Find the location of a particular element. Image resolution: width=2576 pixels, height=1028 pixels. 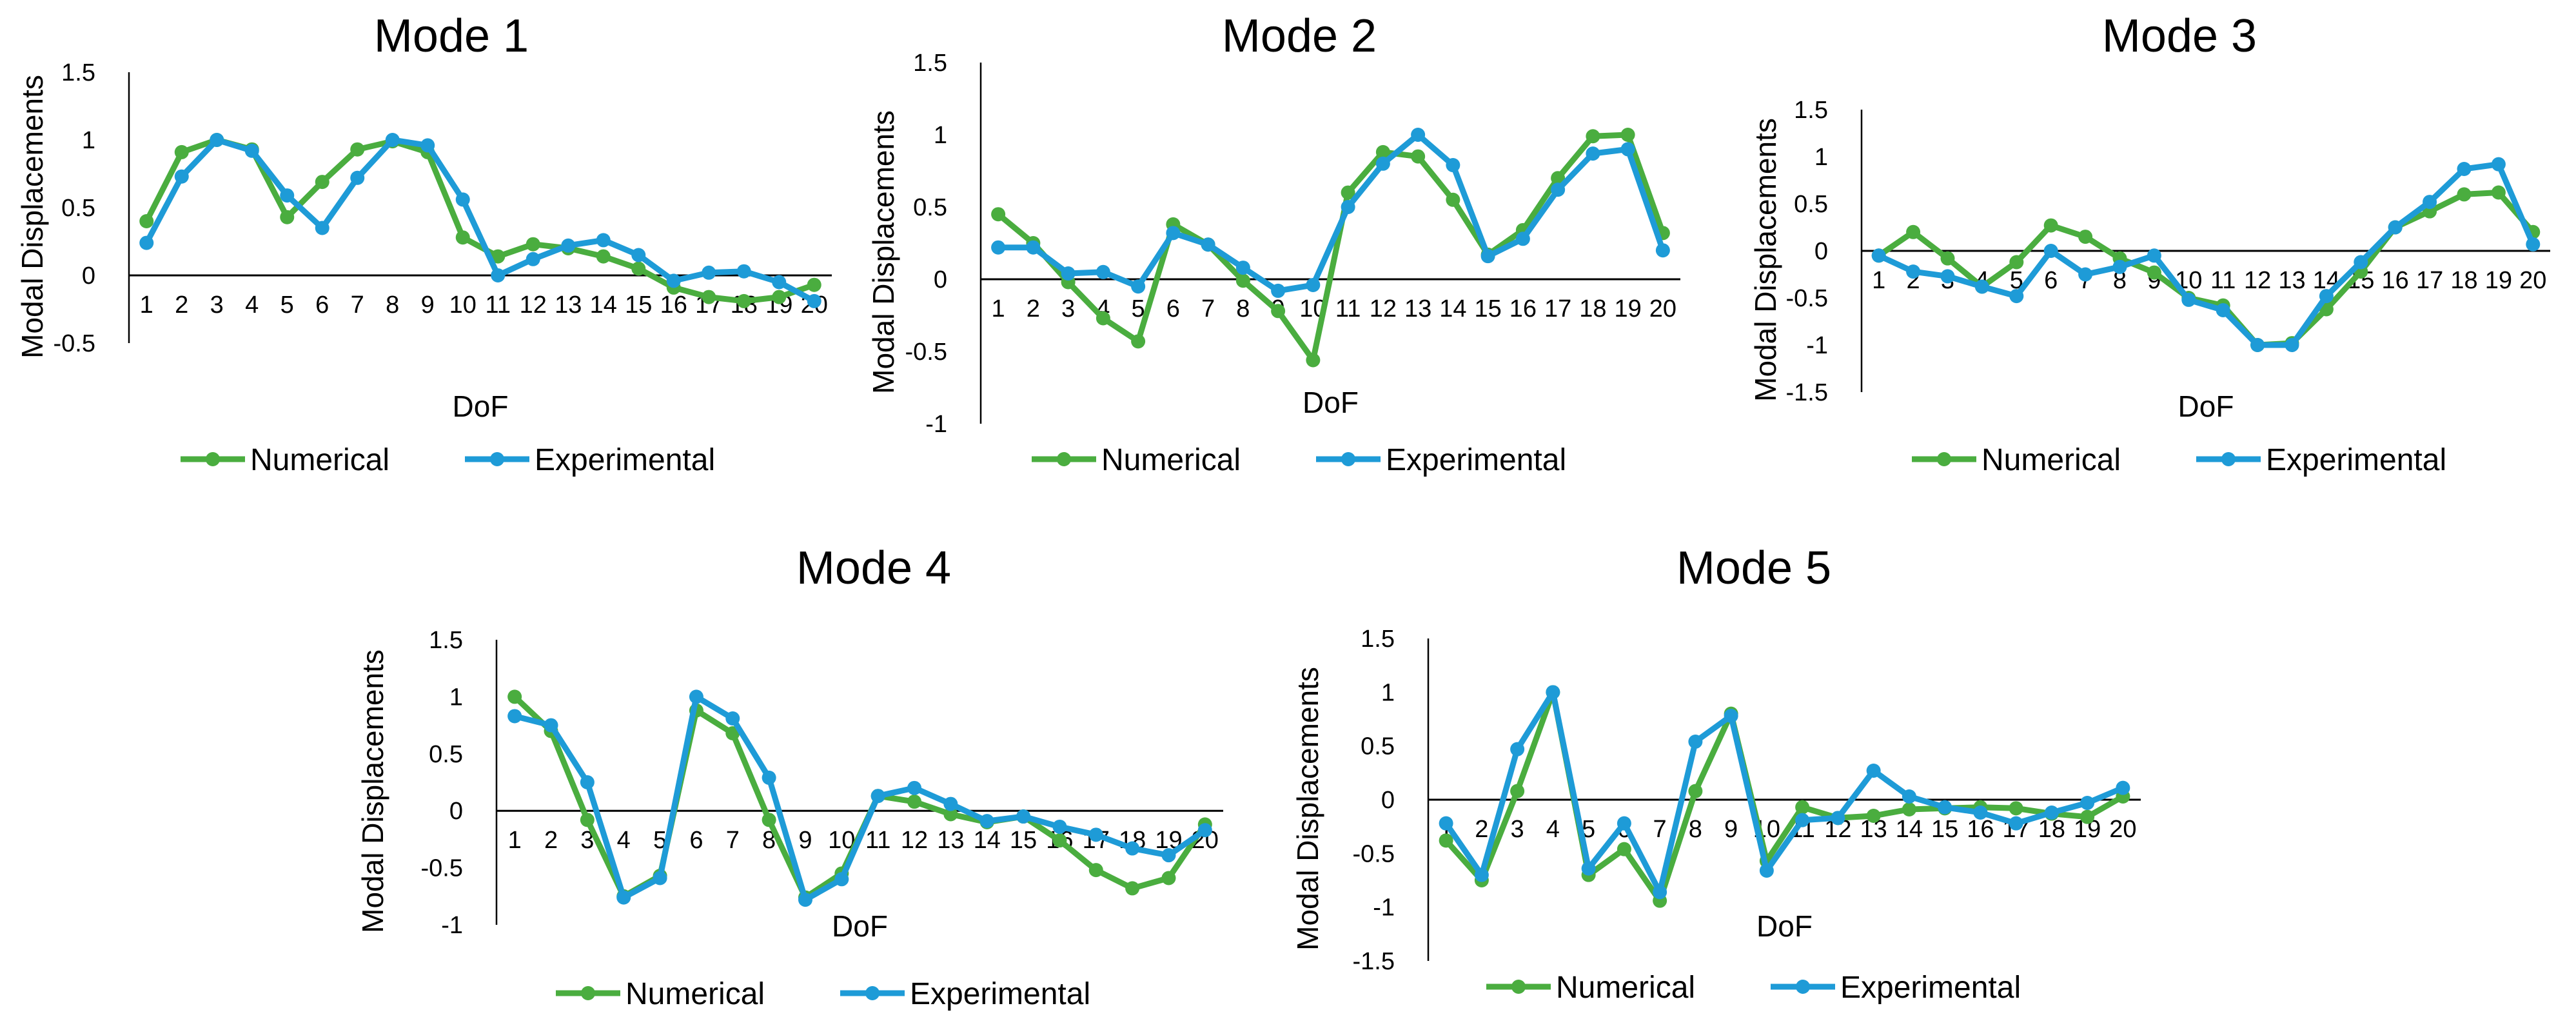

x-tick-label: 1 is located at coordinates (1878, 280).